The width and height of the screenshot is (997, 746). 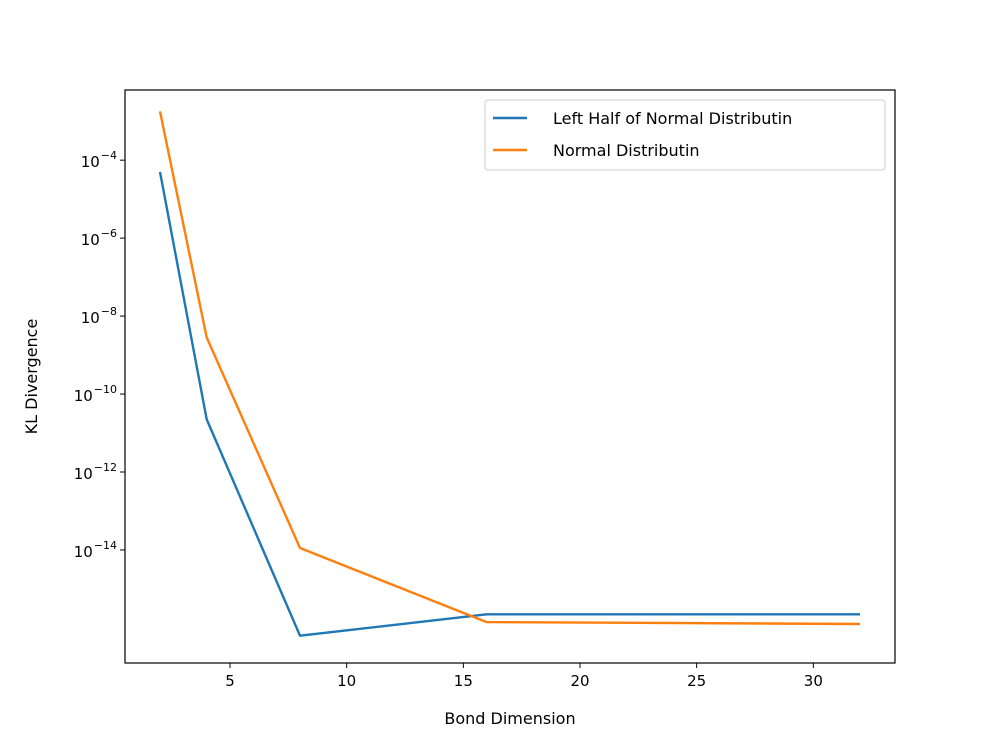 What do you see at coordinates (95, 472) in the screenshot?
I see `y-tick-label: 10⁻¹²` at bounding box center [95, 472].